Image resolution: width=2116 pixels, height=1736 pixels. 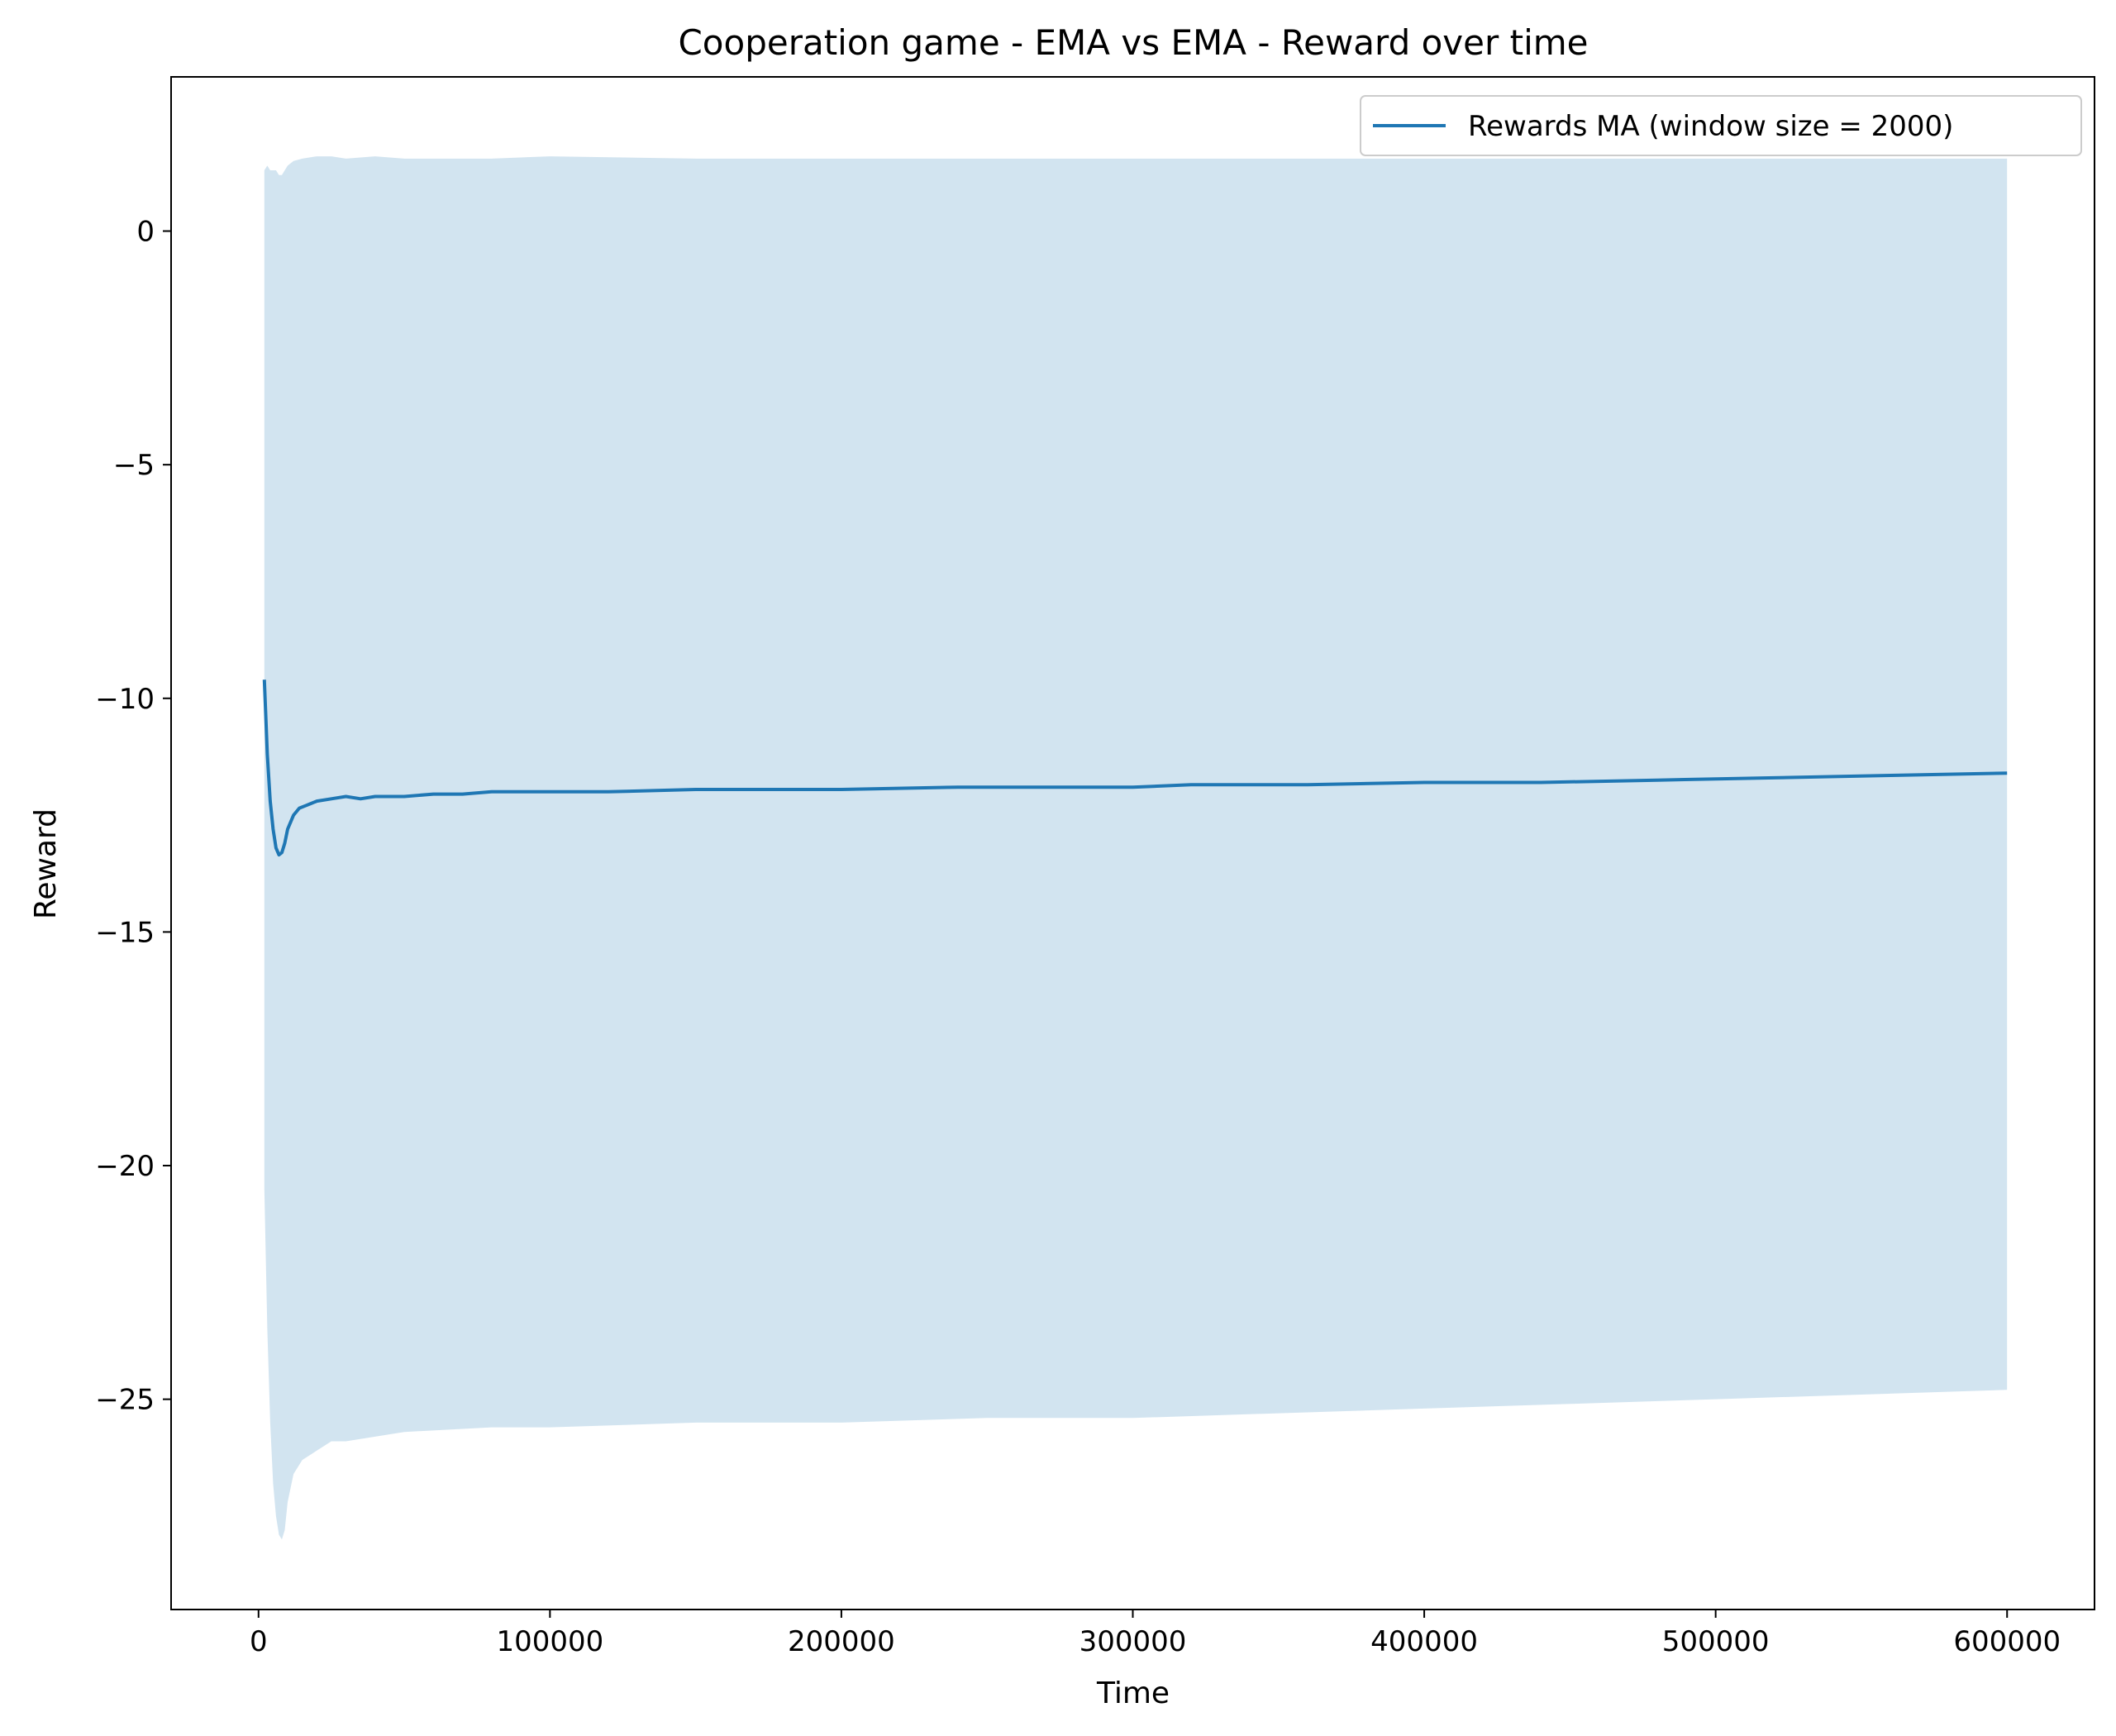 I want to click on legend: Rewards MA (window size = 2000), so click(x=1721, y=125).